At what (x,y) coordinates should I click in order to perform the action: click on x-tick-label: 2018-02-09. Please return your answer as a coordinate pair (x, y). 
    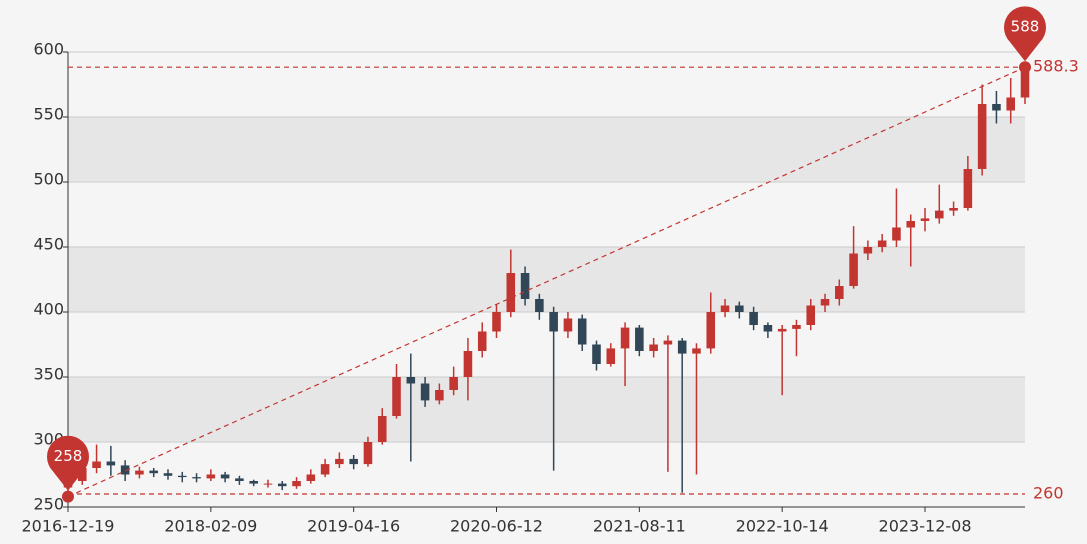
    Looking at the image, I should click on (210, 526).